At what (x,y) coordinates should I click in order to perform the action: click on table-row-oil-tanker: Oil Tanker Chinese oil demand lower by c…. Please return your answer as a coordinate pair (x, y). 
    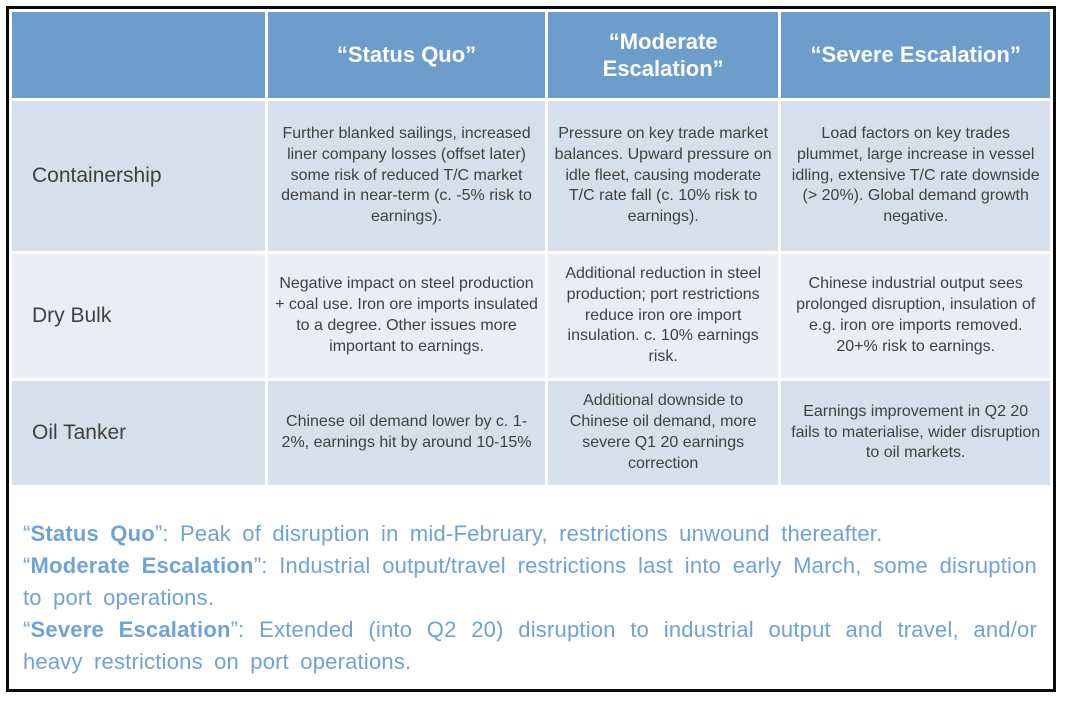
    Looking at the image, I should click on (531, 433).